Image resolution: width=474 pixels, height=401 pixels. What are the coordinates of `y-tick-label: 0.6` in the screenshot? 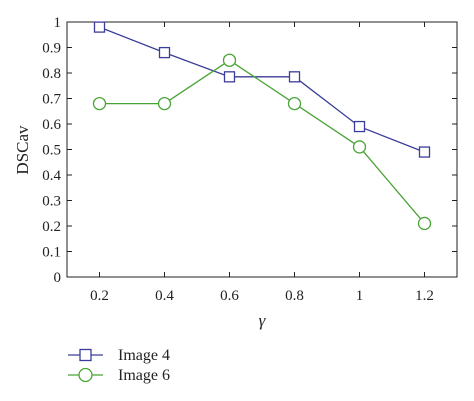 It's located at (51, 125).